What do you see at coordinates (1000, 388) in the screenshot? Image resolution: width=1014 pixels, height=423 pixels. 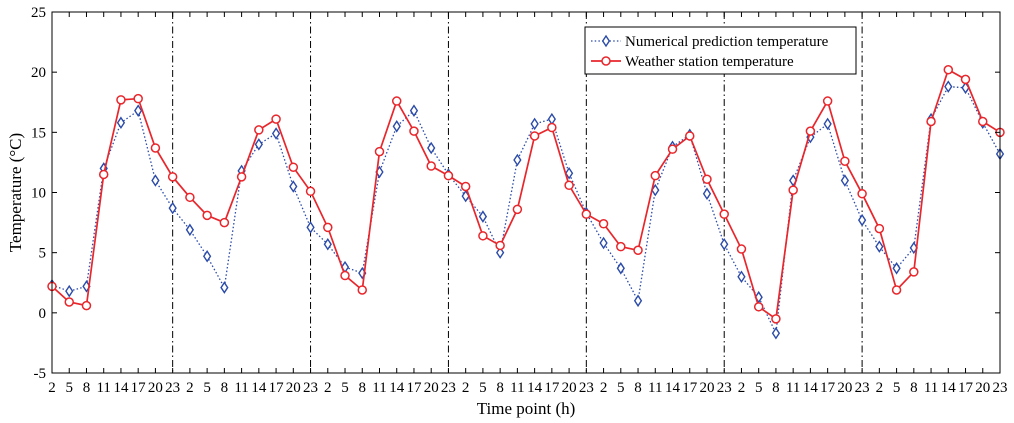 I see `x-tick-label-55: 23` at bounding box center [1000, 388].